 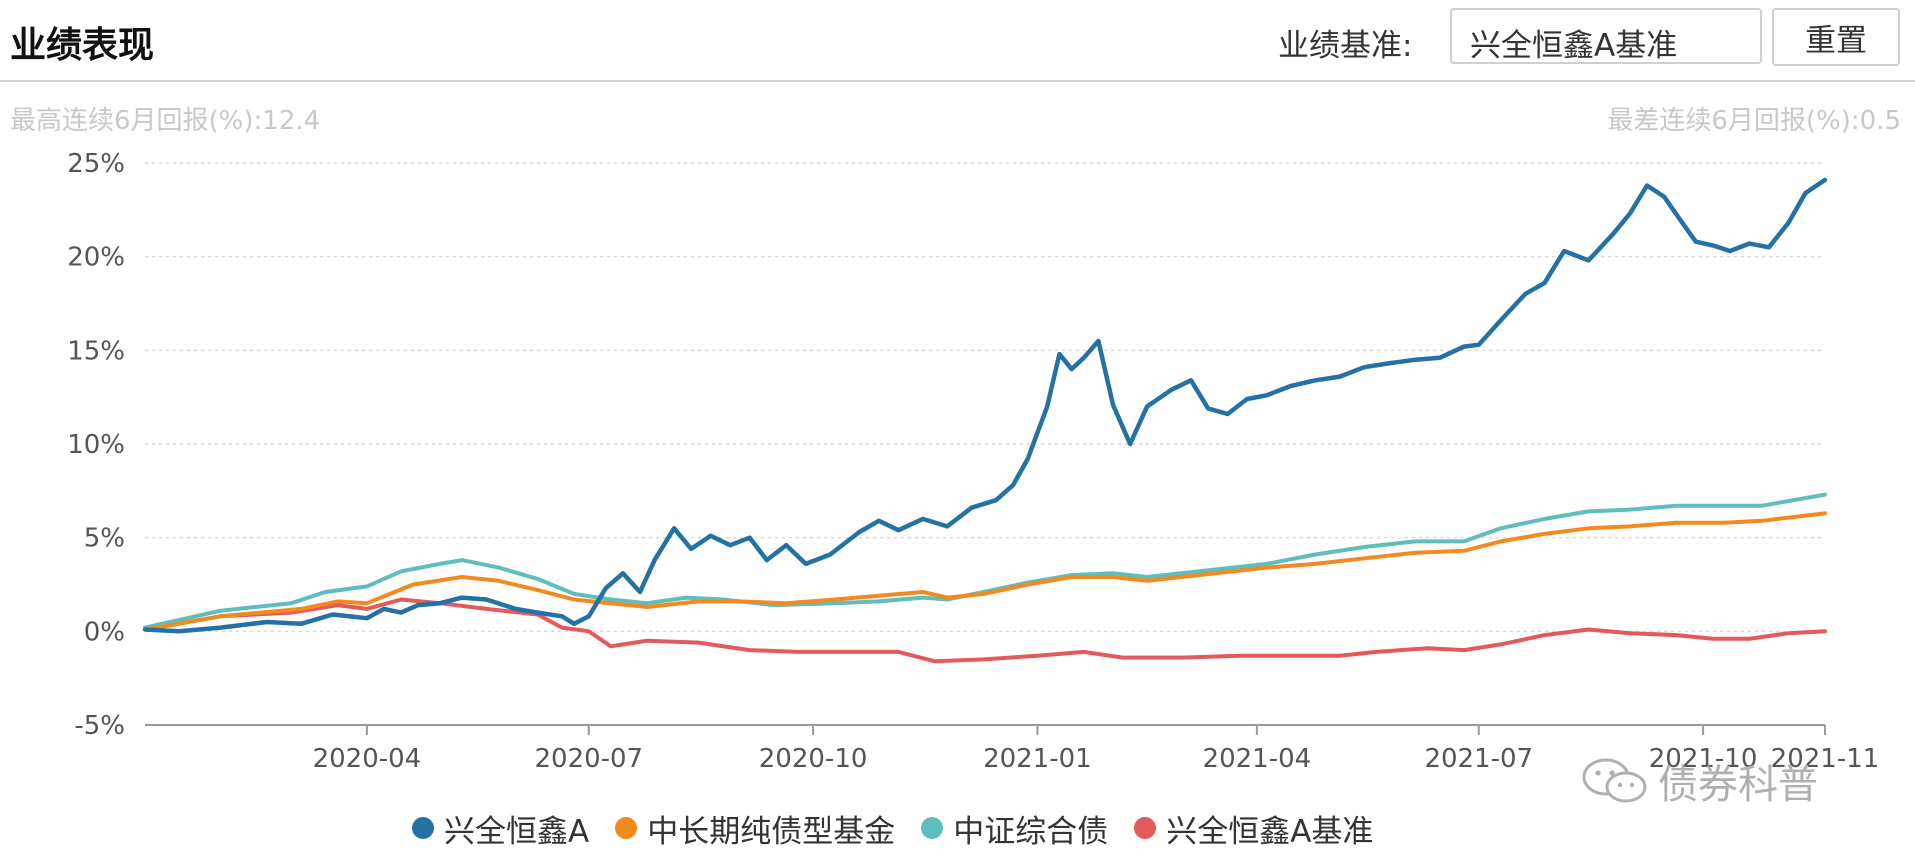 What do you see at coordinates (1738, 785) in the screenshot?
I see `watermark-text: 债券科普` at bounding box center [1738, 785].